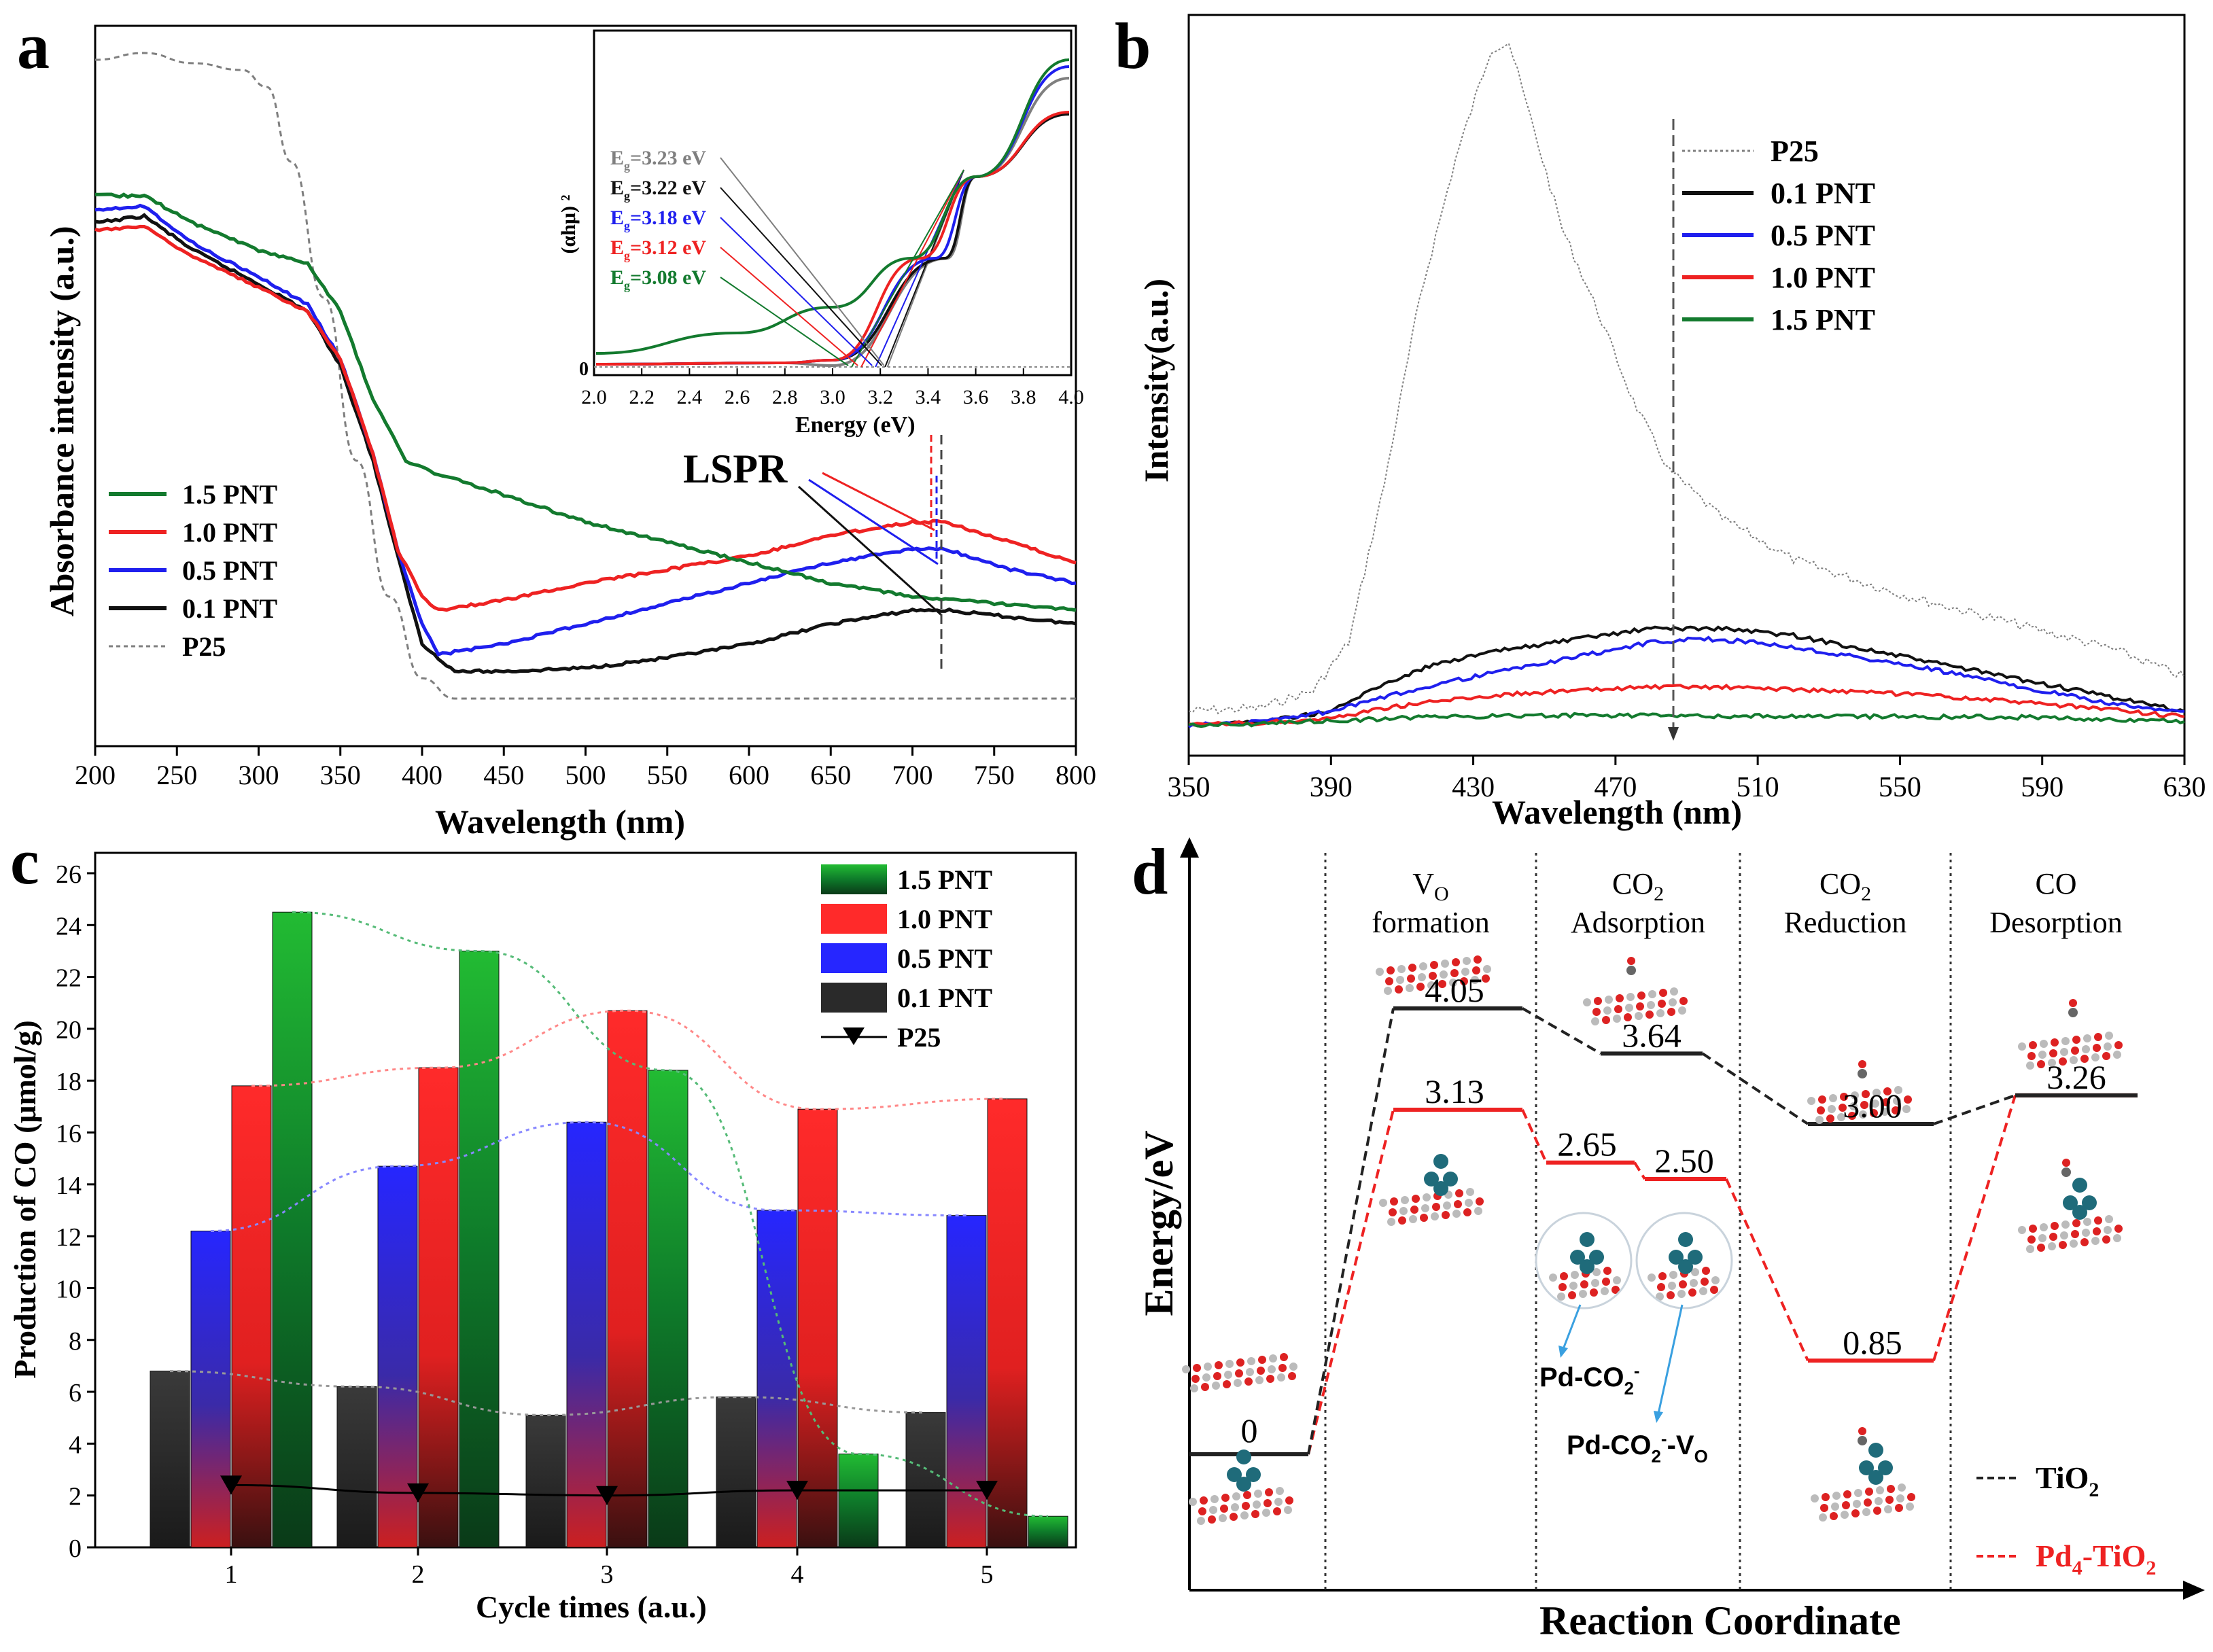 This screenshot has height=1652, width=2213. I want to click on y-tick-label-c: 10, so click(69, 1289).